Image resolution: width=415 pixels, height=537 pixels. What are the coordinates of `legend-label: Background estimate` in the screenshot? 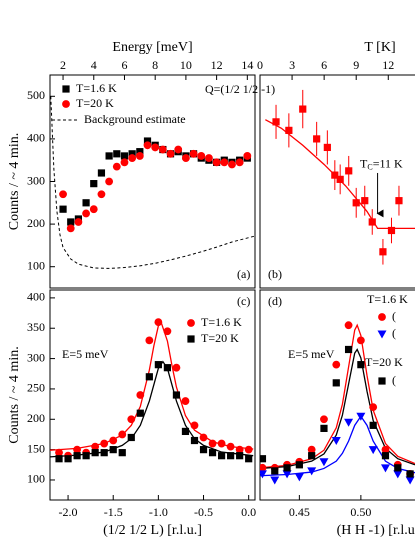 It's located at (135, 119).